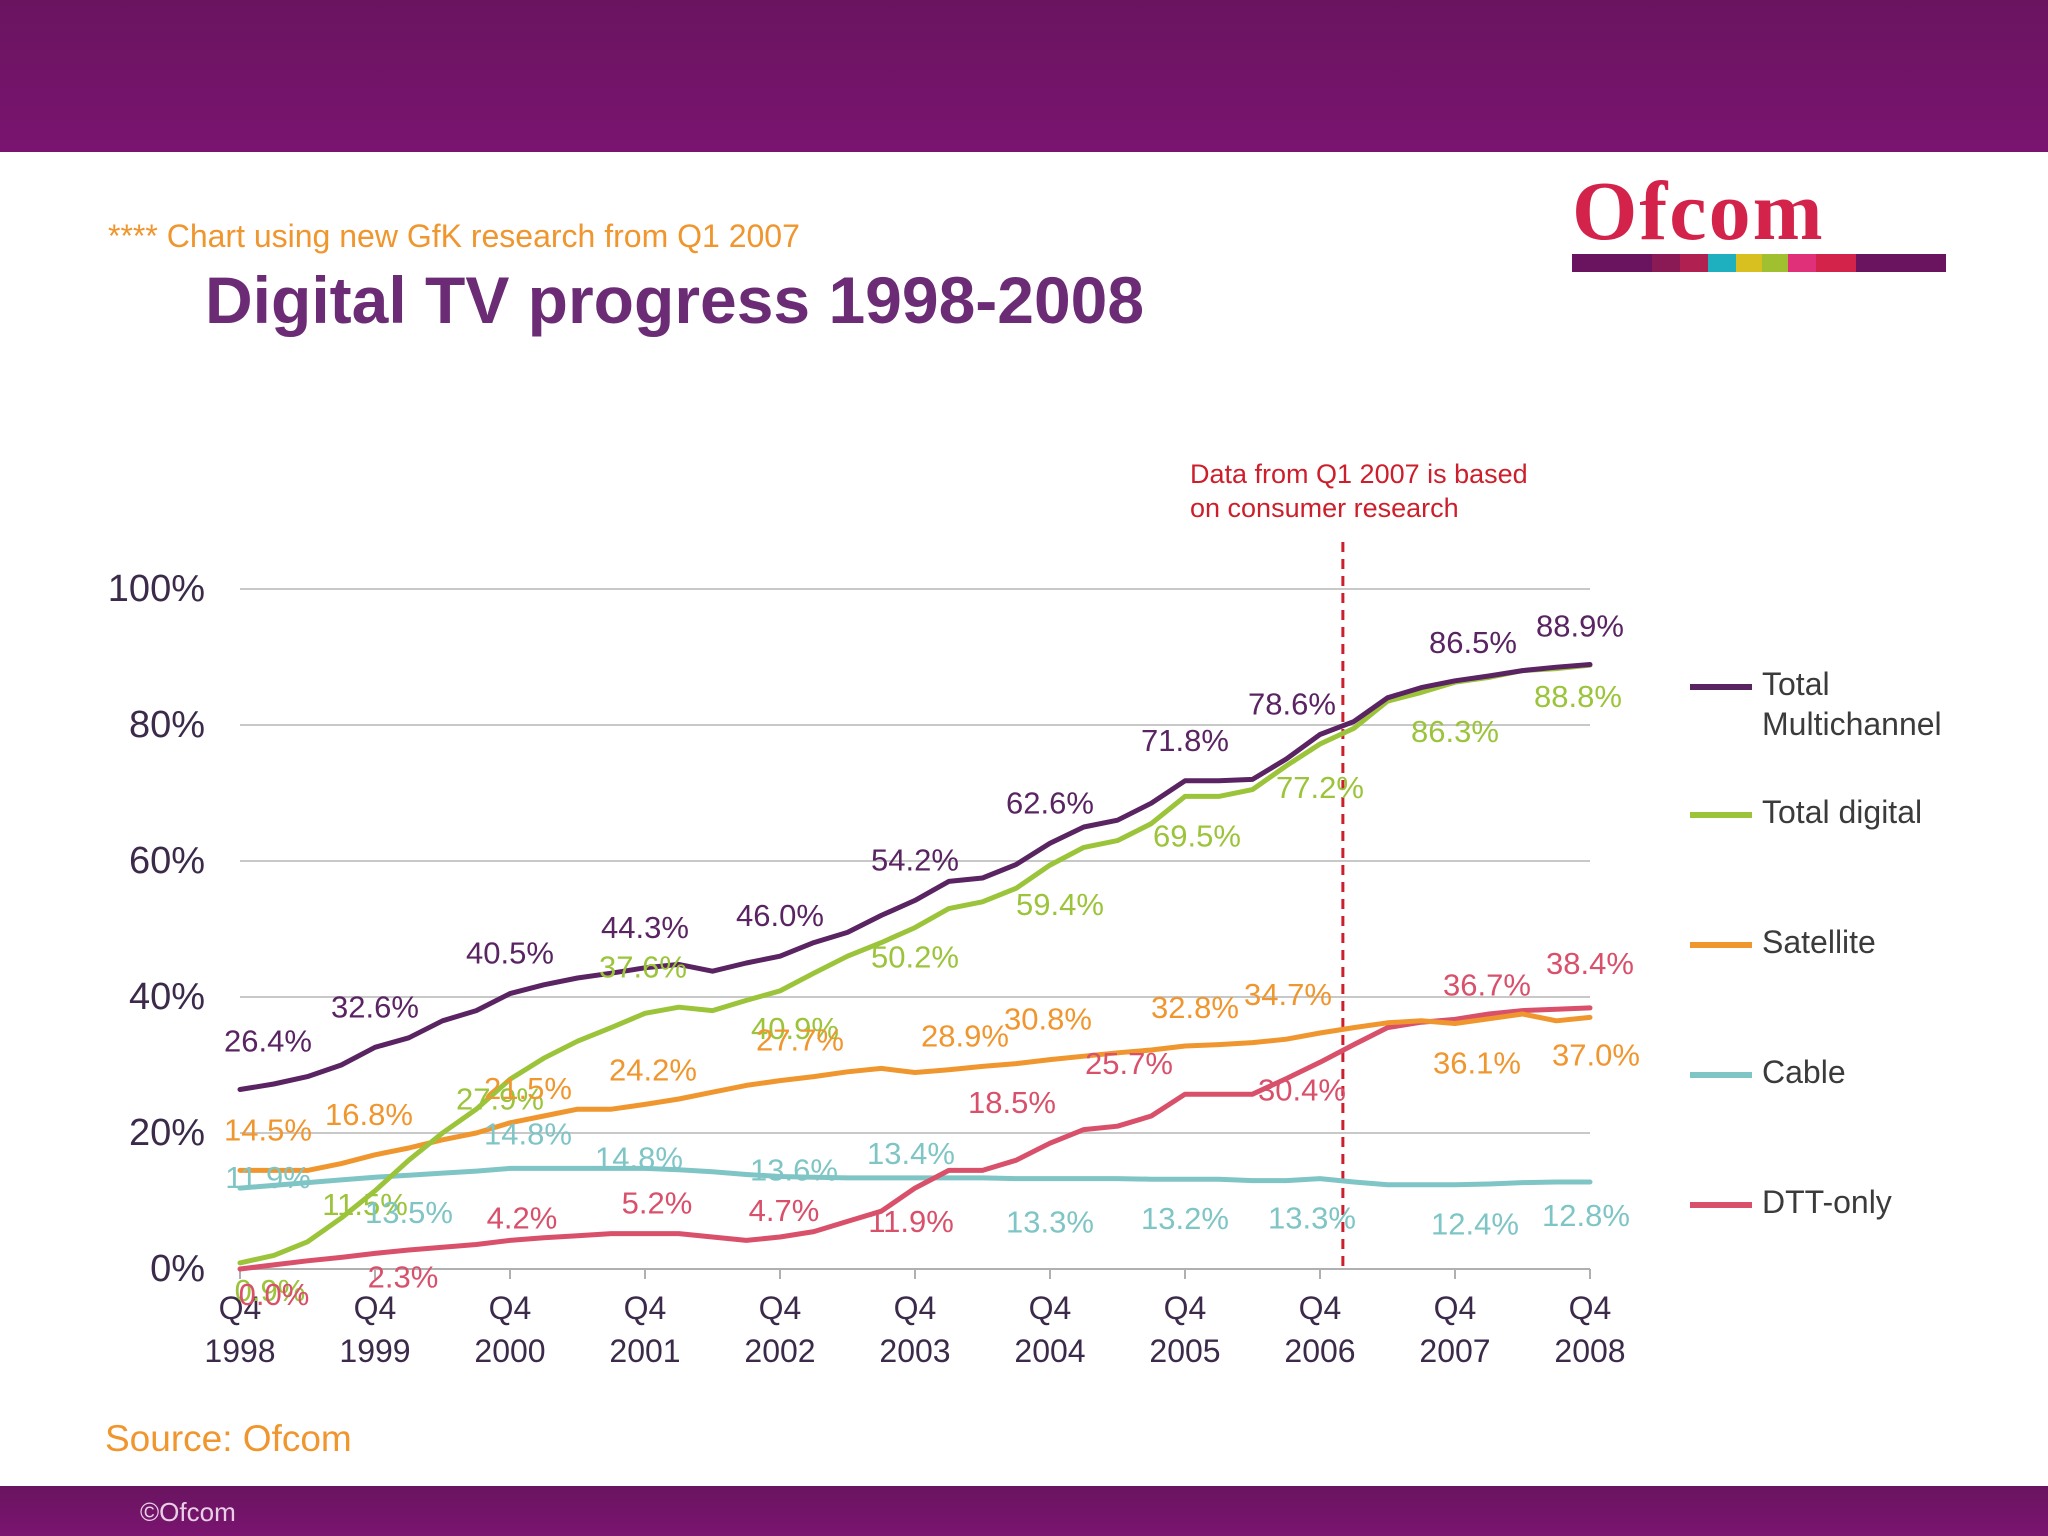  I want to click on legend-label-line: Total digital, so click(1842, 812).